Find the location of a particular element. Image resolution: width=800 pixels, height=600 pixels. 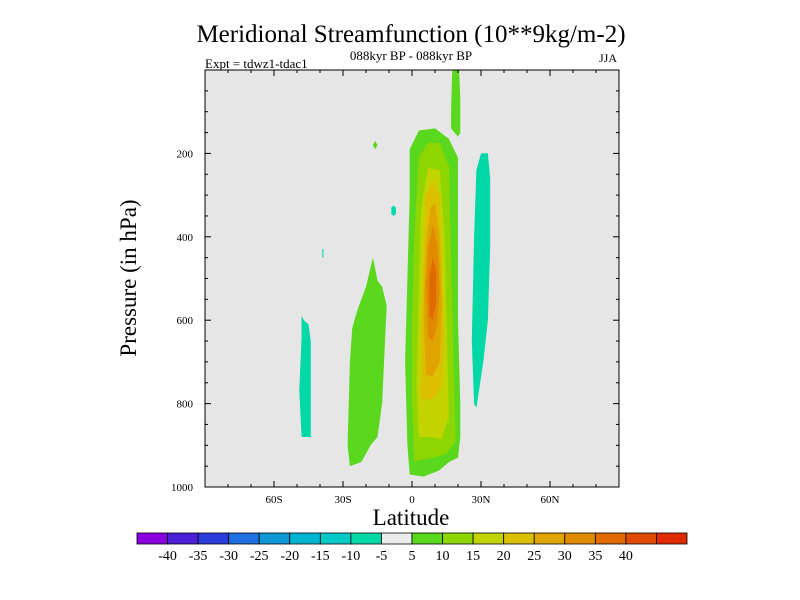

x-tick-label: 60S is located at coordinates (273, 500).